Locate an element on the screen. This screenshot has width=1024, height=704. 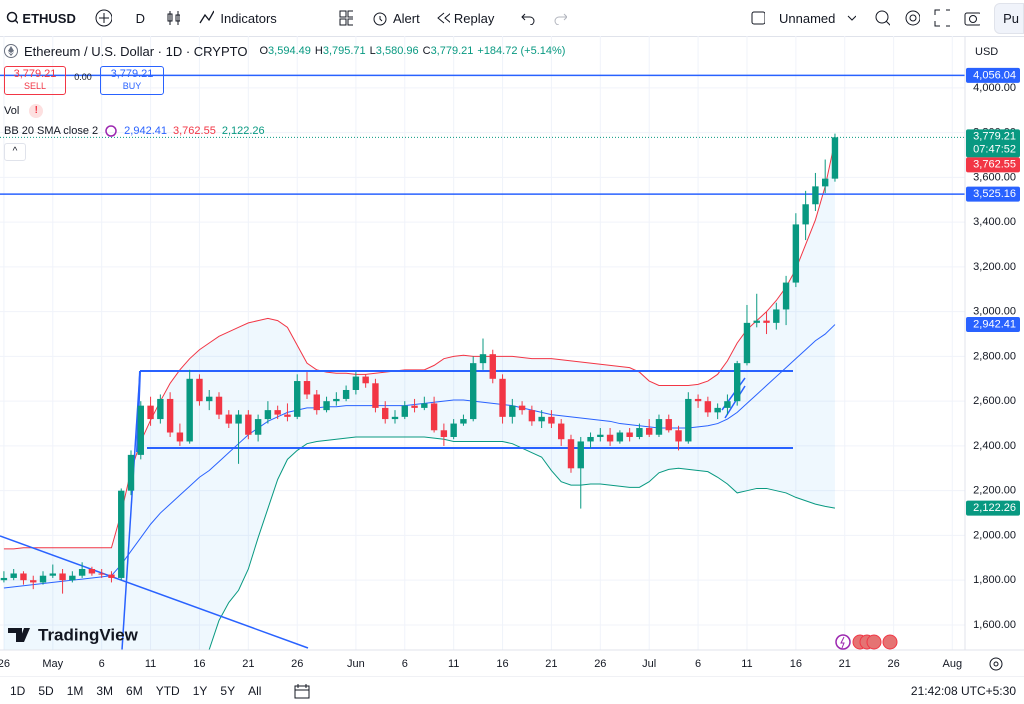
ohlc-value: 3,594.49 is located at coordinates (289, 51).